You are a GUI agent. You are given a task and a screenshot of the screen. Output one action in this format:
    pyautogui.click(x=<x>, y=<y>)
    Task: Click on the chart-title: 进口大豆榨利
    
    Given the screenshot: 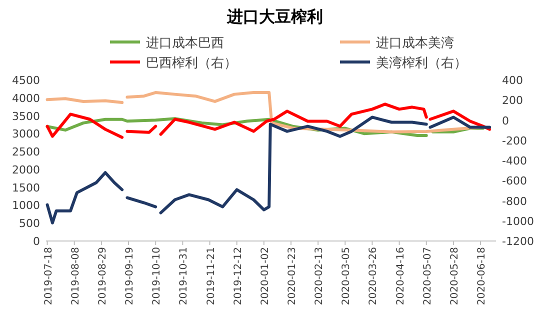 What is the action you would take?
    pyautogui.click(x=274, y=16)
    